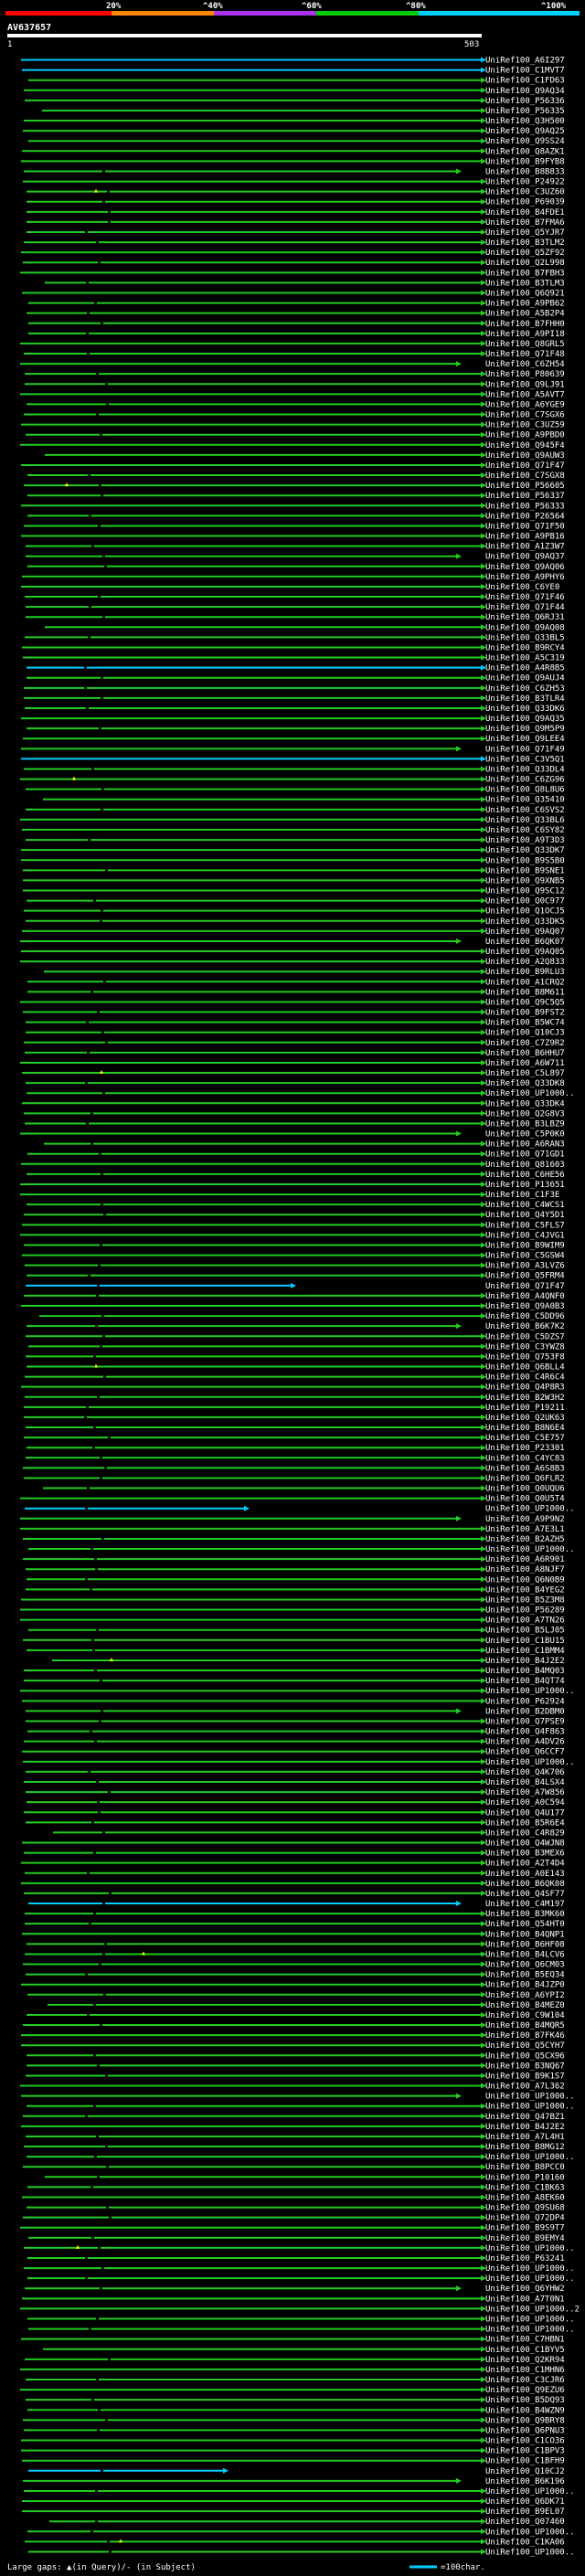 This screenshot has height=2576, width=585. What do you see at coordinates (525, 709) in the screenshot?
I see `hit-label: UniRef100_Q33DK6` at bounding box center [525, 709].